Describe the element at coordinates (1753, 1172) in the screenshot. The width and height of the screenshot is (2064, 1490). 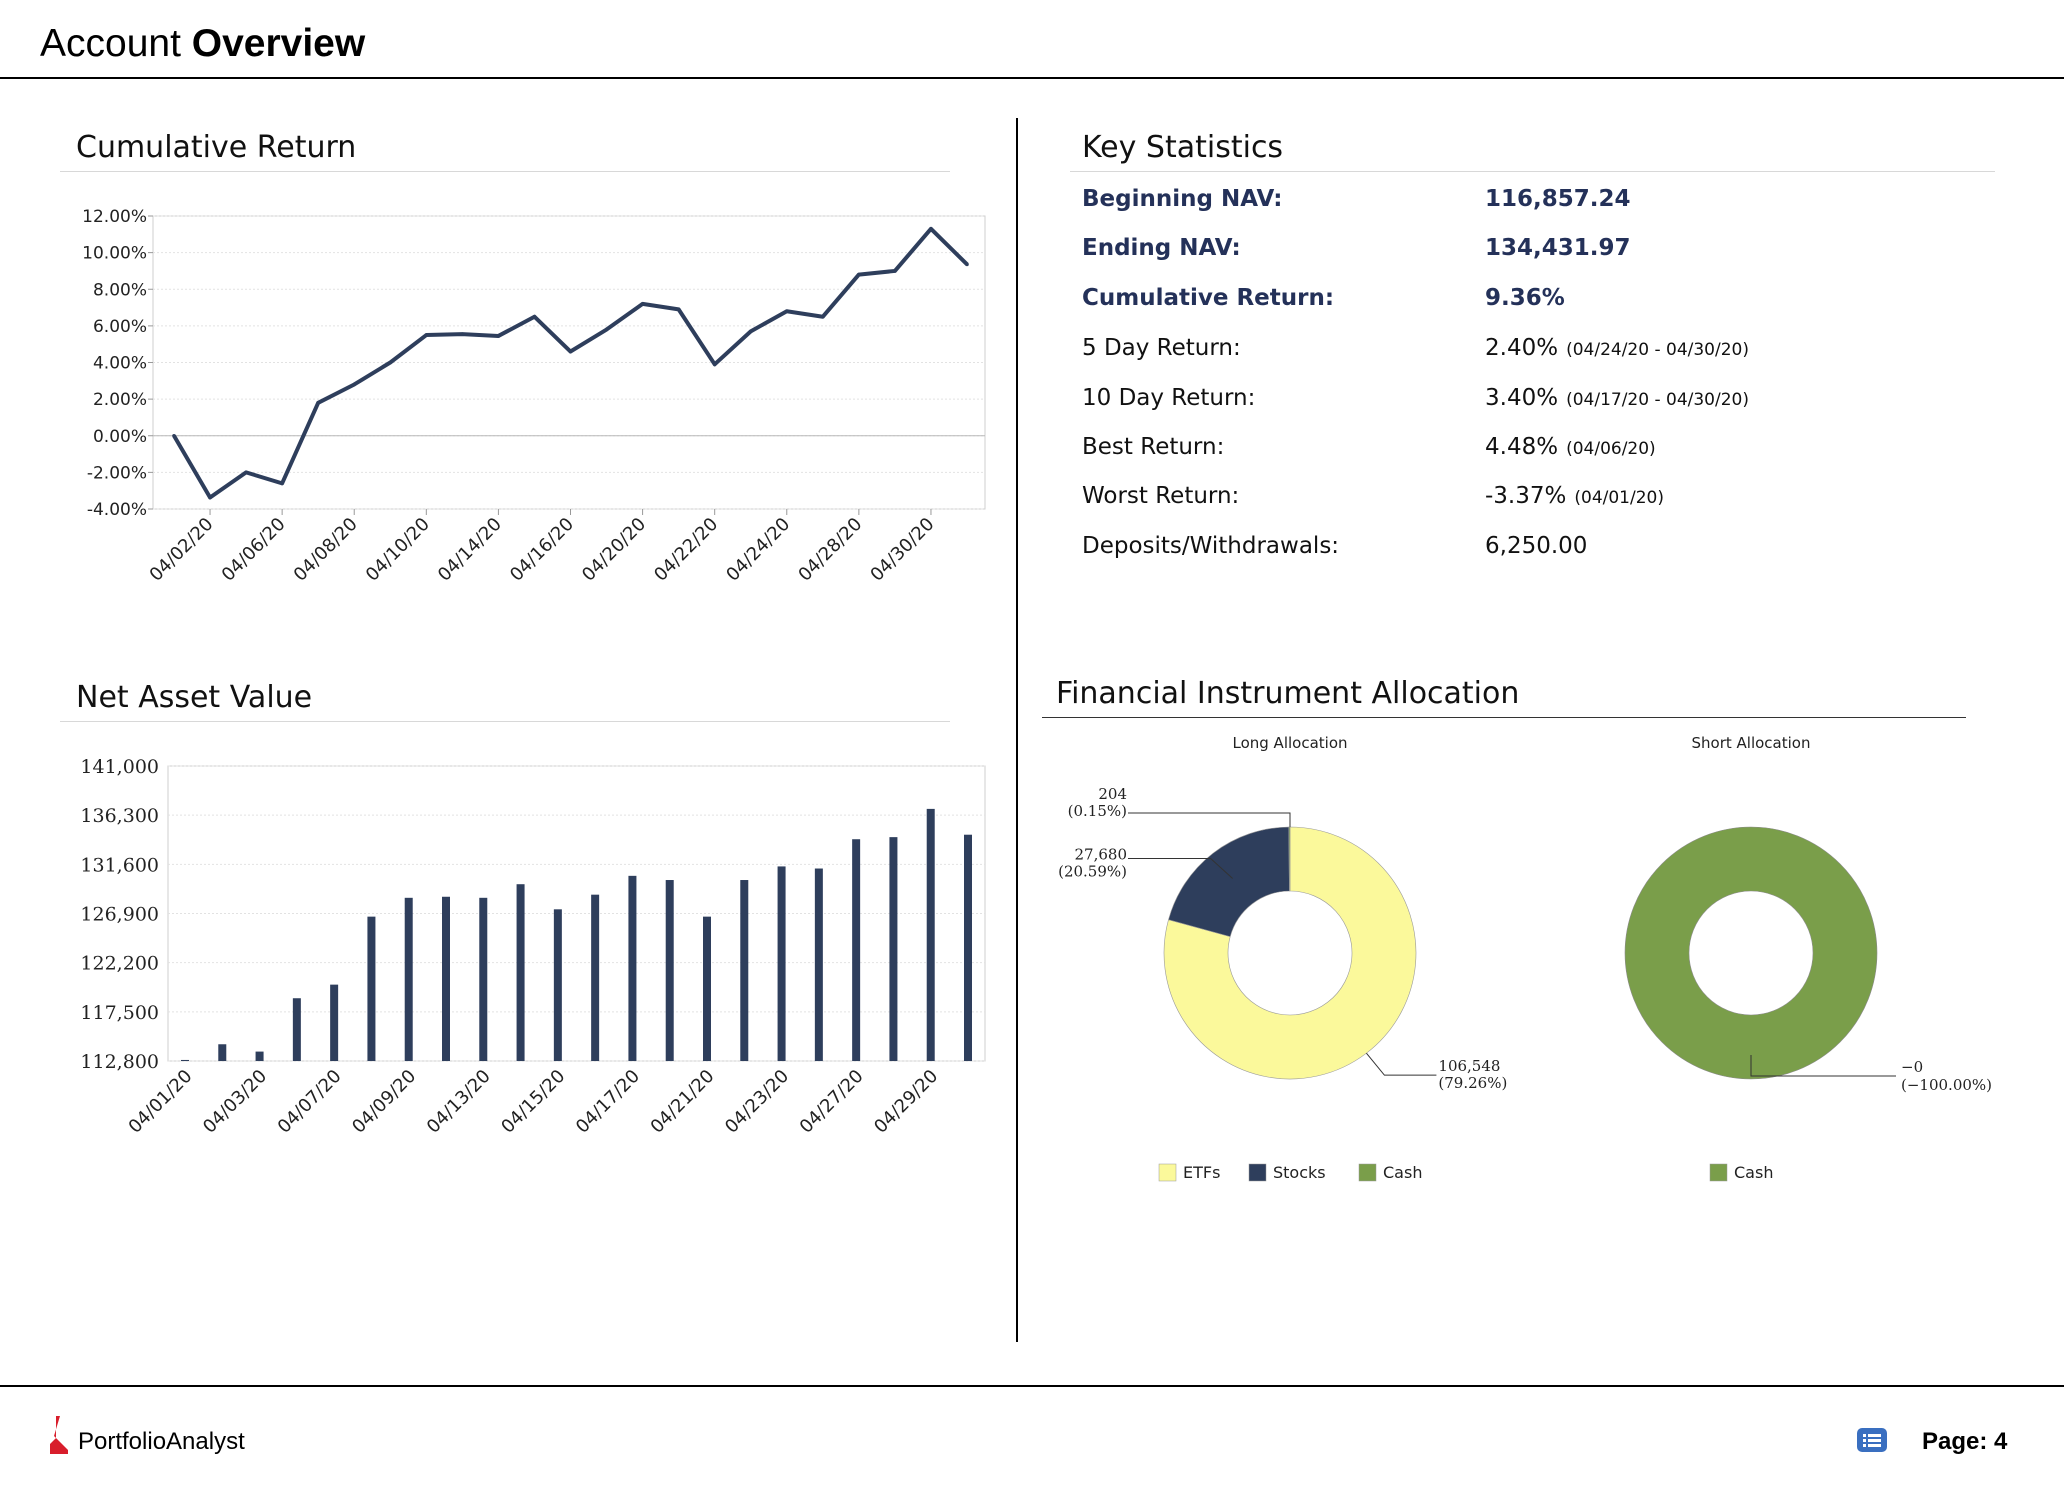
I see `legend-label-cash: Cash` at that location.